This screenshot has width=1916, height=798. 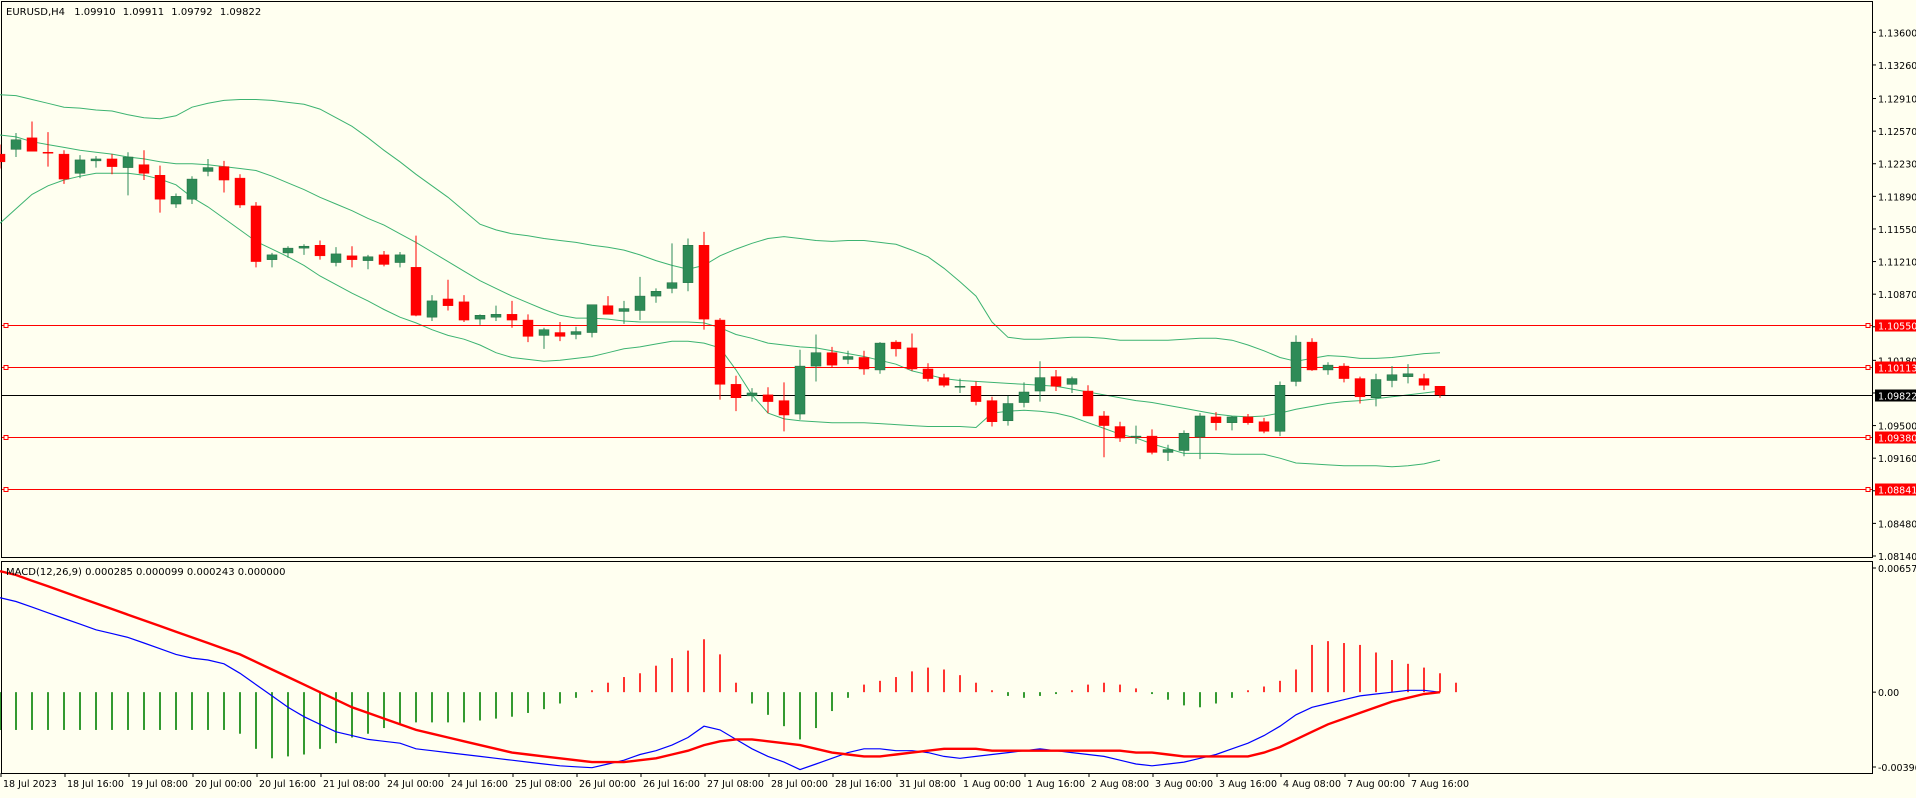 I want to click on symbol-label: EURUSD,H4, so click(x=35, y=12).